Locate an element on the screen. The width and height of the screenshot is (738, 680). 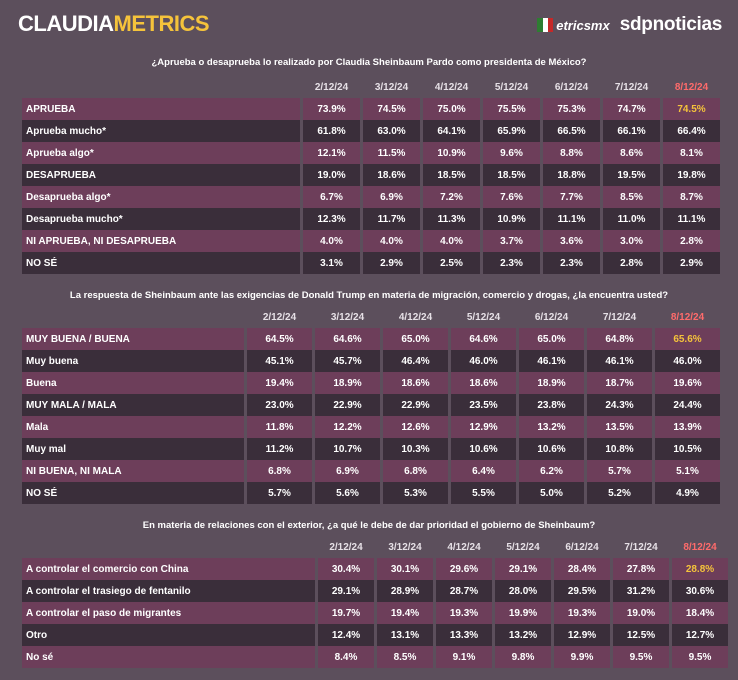
cell-value: 19.4% is located at coordinates (405, 613).